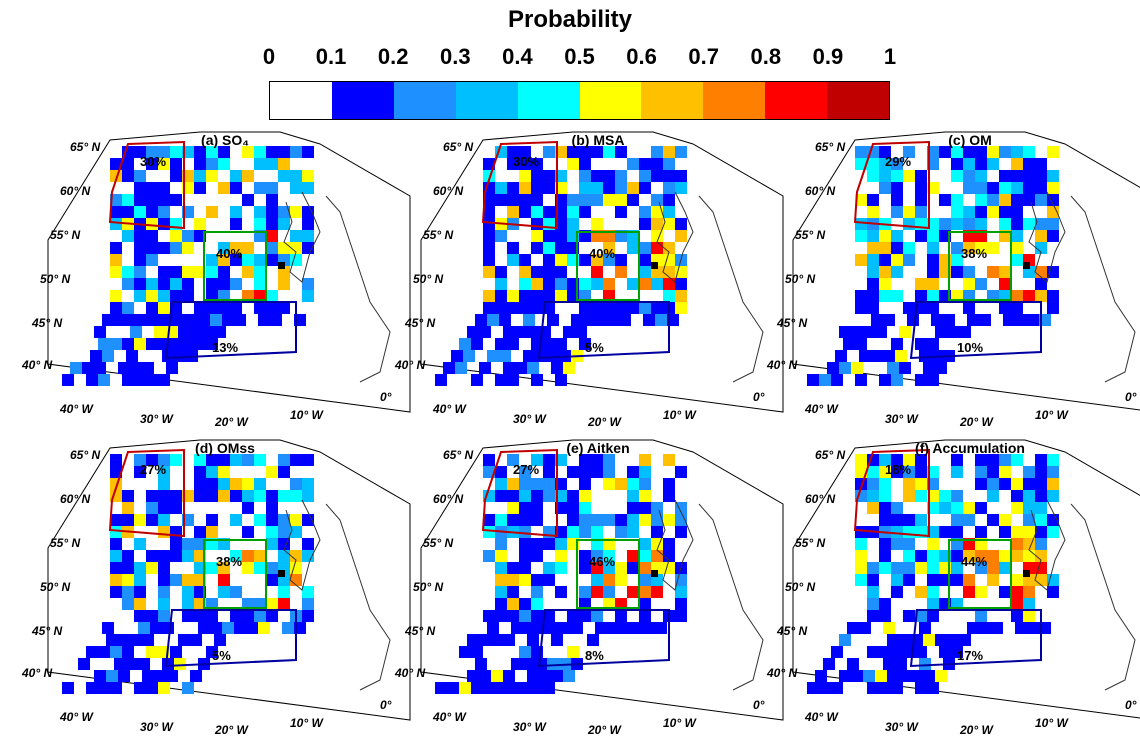  Describe the element at coordinates (608, 574) in the screenshot. I see `region-box-green` at that location.